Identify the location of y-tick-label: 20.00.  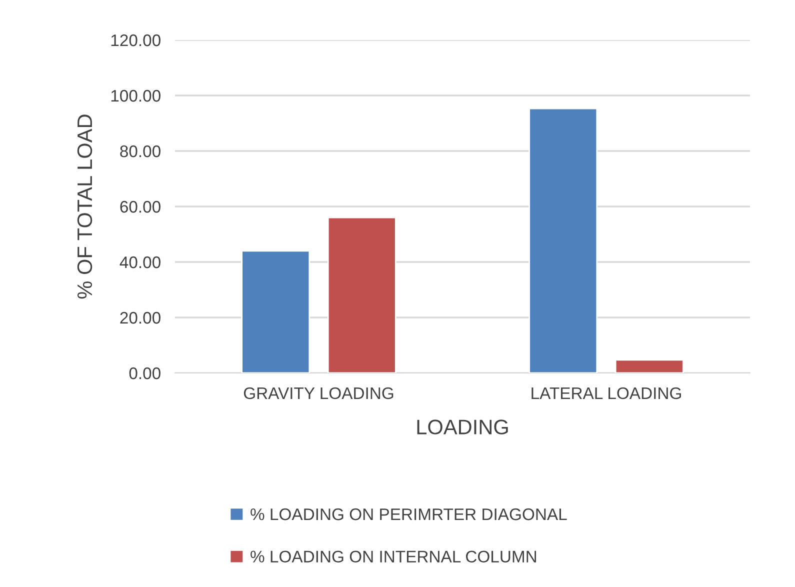
(140, 318).